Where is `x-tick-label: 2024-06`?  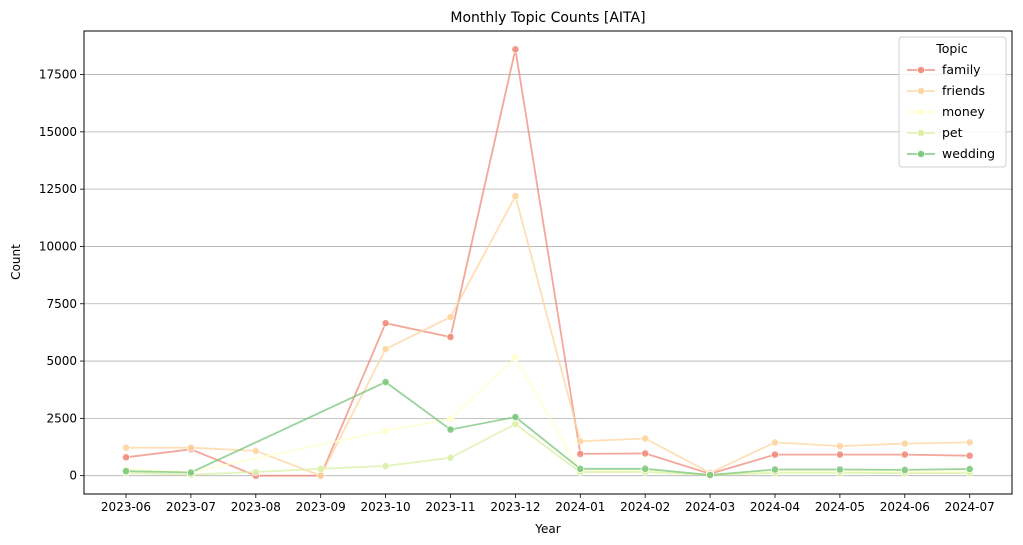 x-tick-label: 2024-06 is located at coordinates (905, 507).